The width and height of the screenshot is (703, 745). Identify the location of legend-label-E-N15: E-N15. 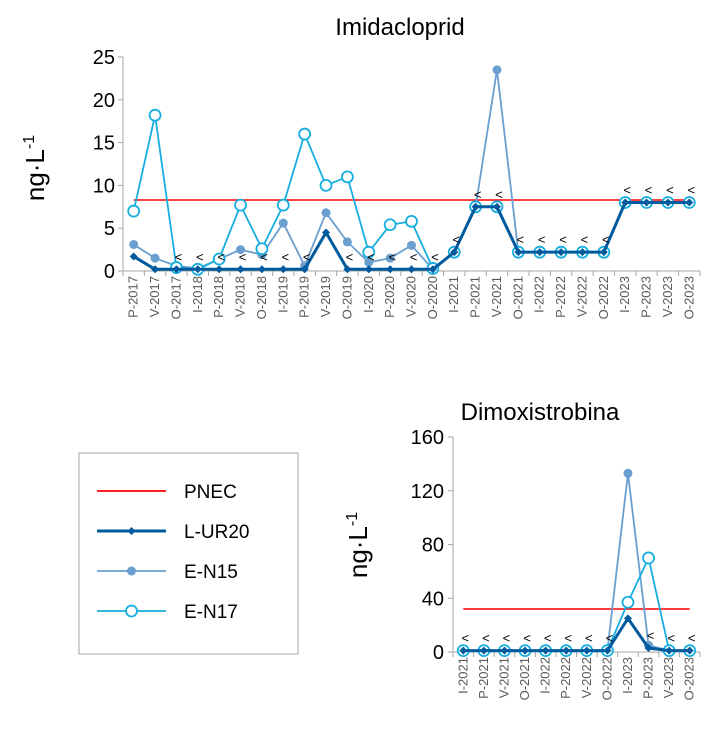
(211, 572).